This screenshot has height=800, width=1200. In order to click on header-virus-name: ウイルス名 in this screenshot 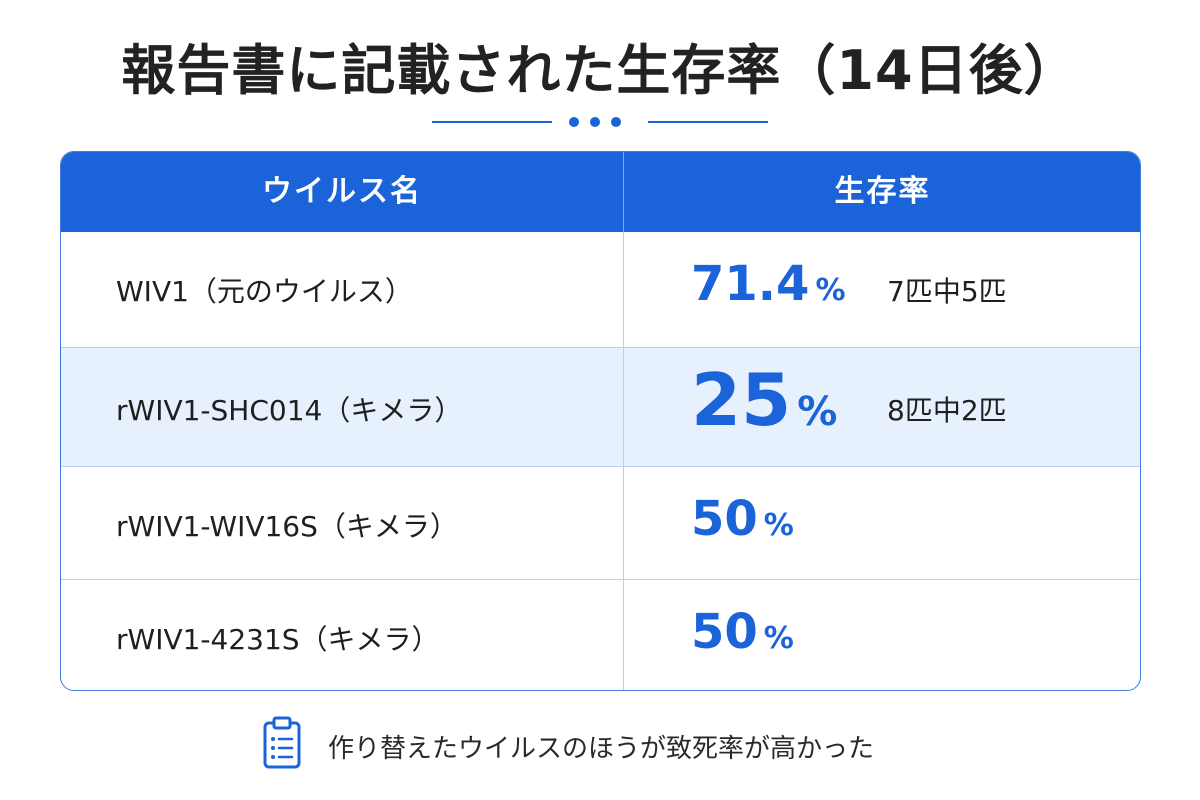, I will do `click(342, 191)`.